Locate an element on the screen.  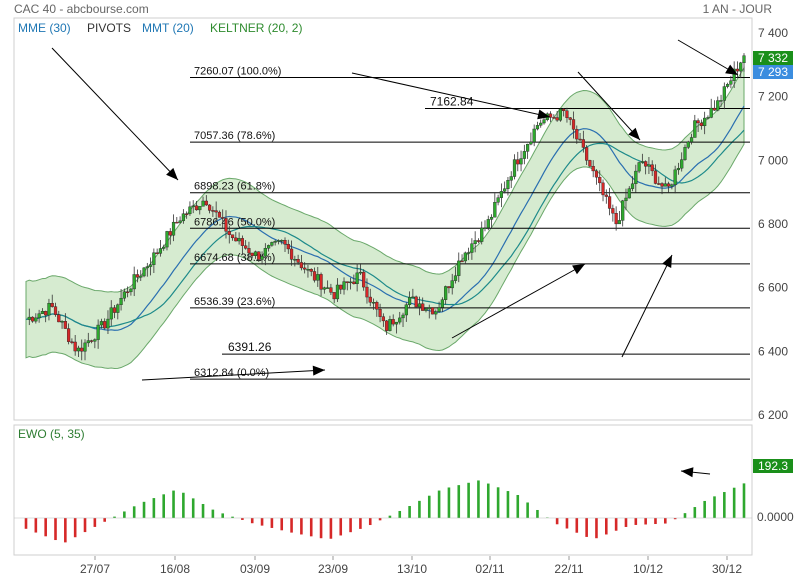
y-tick-label: 7 200 is located at coordinates (773, 97).